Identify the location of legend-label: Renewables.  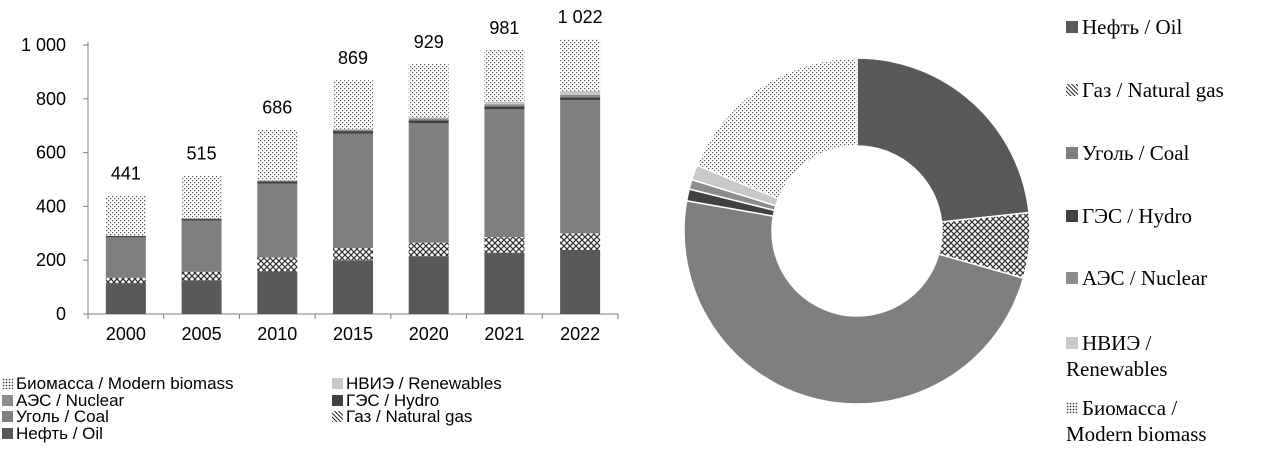
(1117, 369).